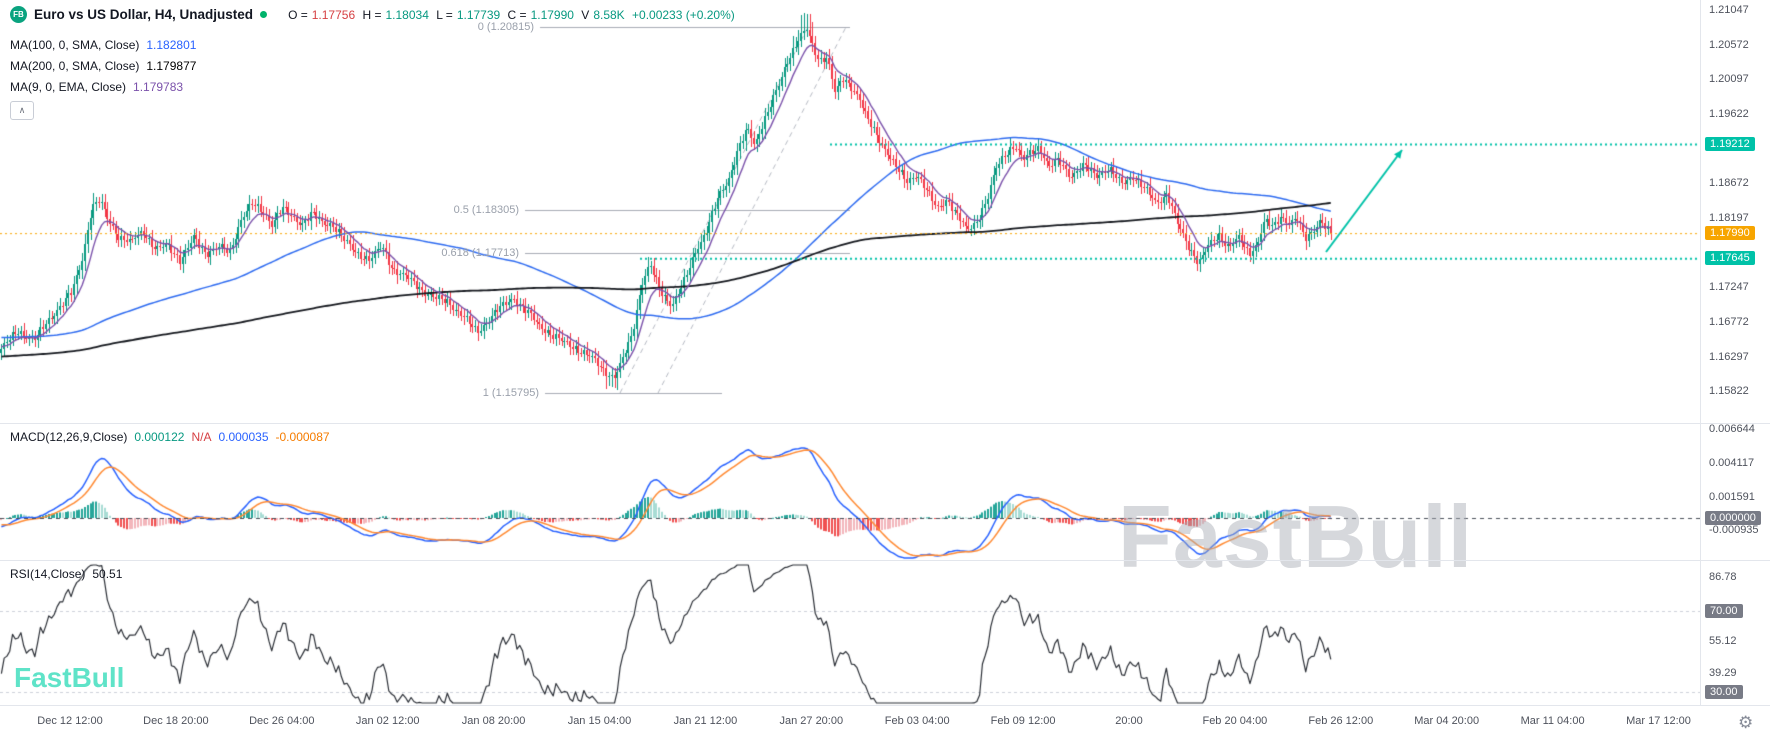 This screenshot has width=1770, height=742. What do you see at coordinates (1734, 530) in the screenshot?
I see `macd-axis-label: -0.000935` at bounding box center [1734, 530].